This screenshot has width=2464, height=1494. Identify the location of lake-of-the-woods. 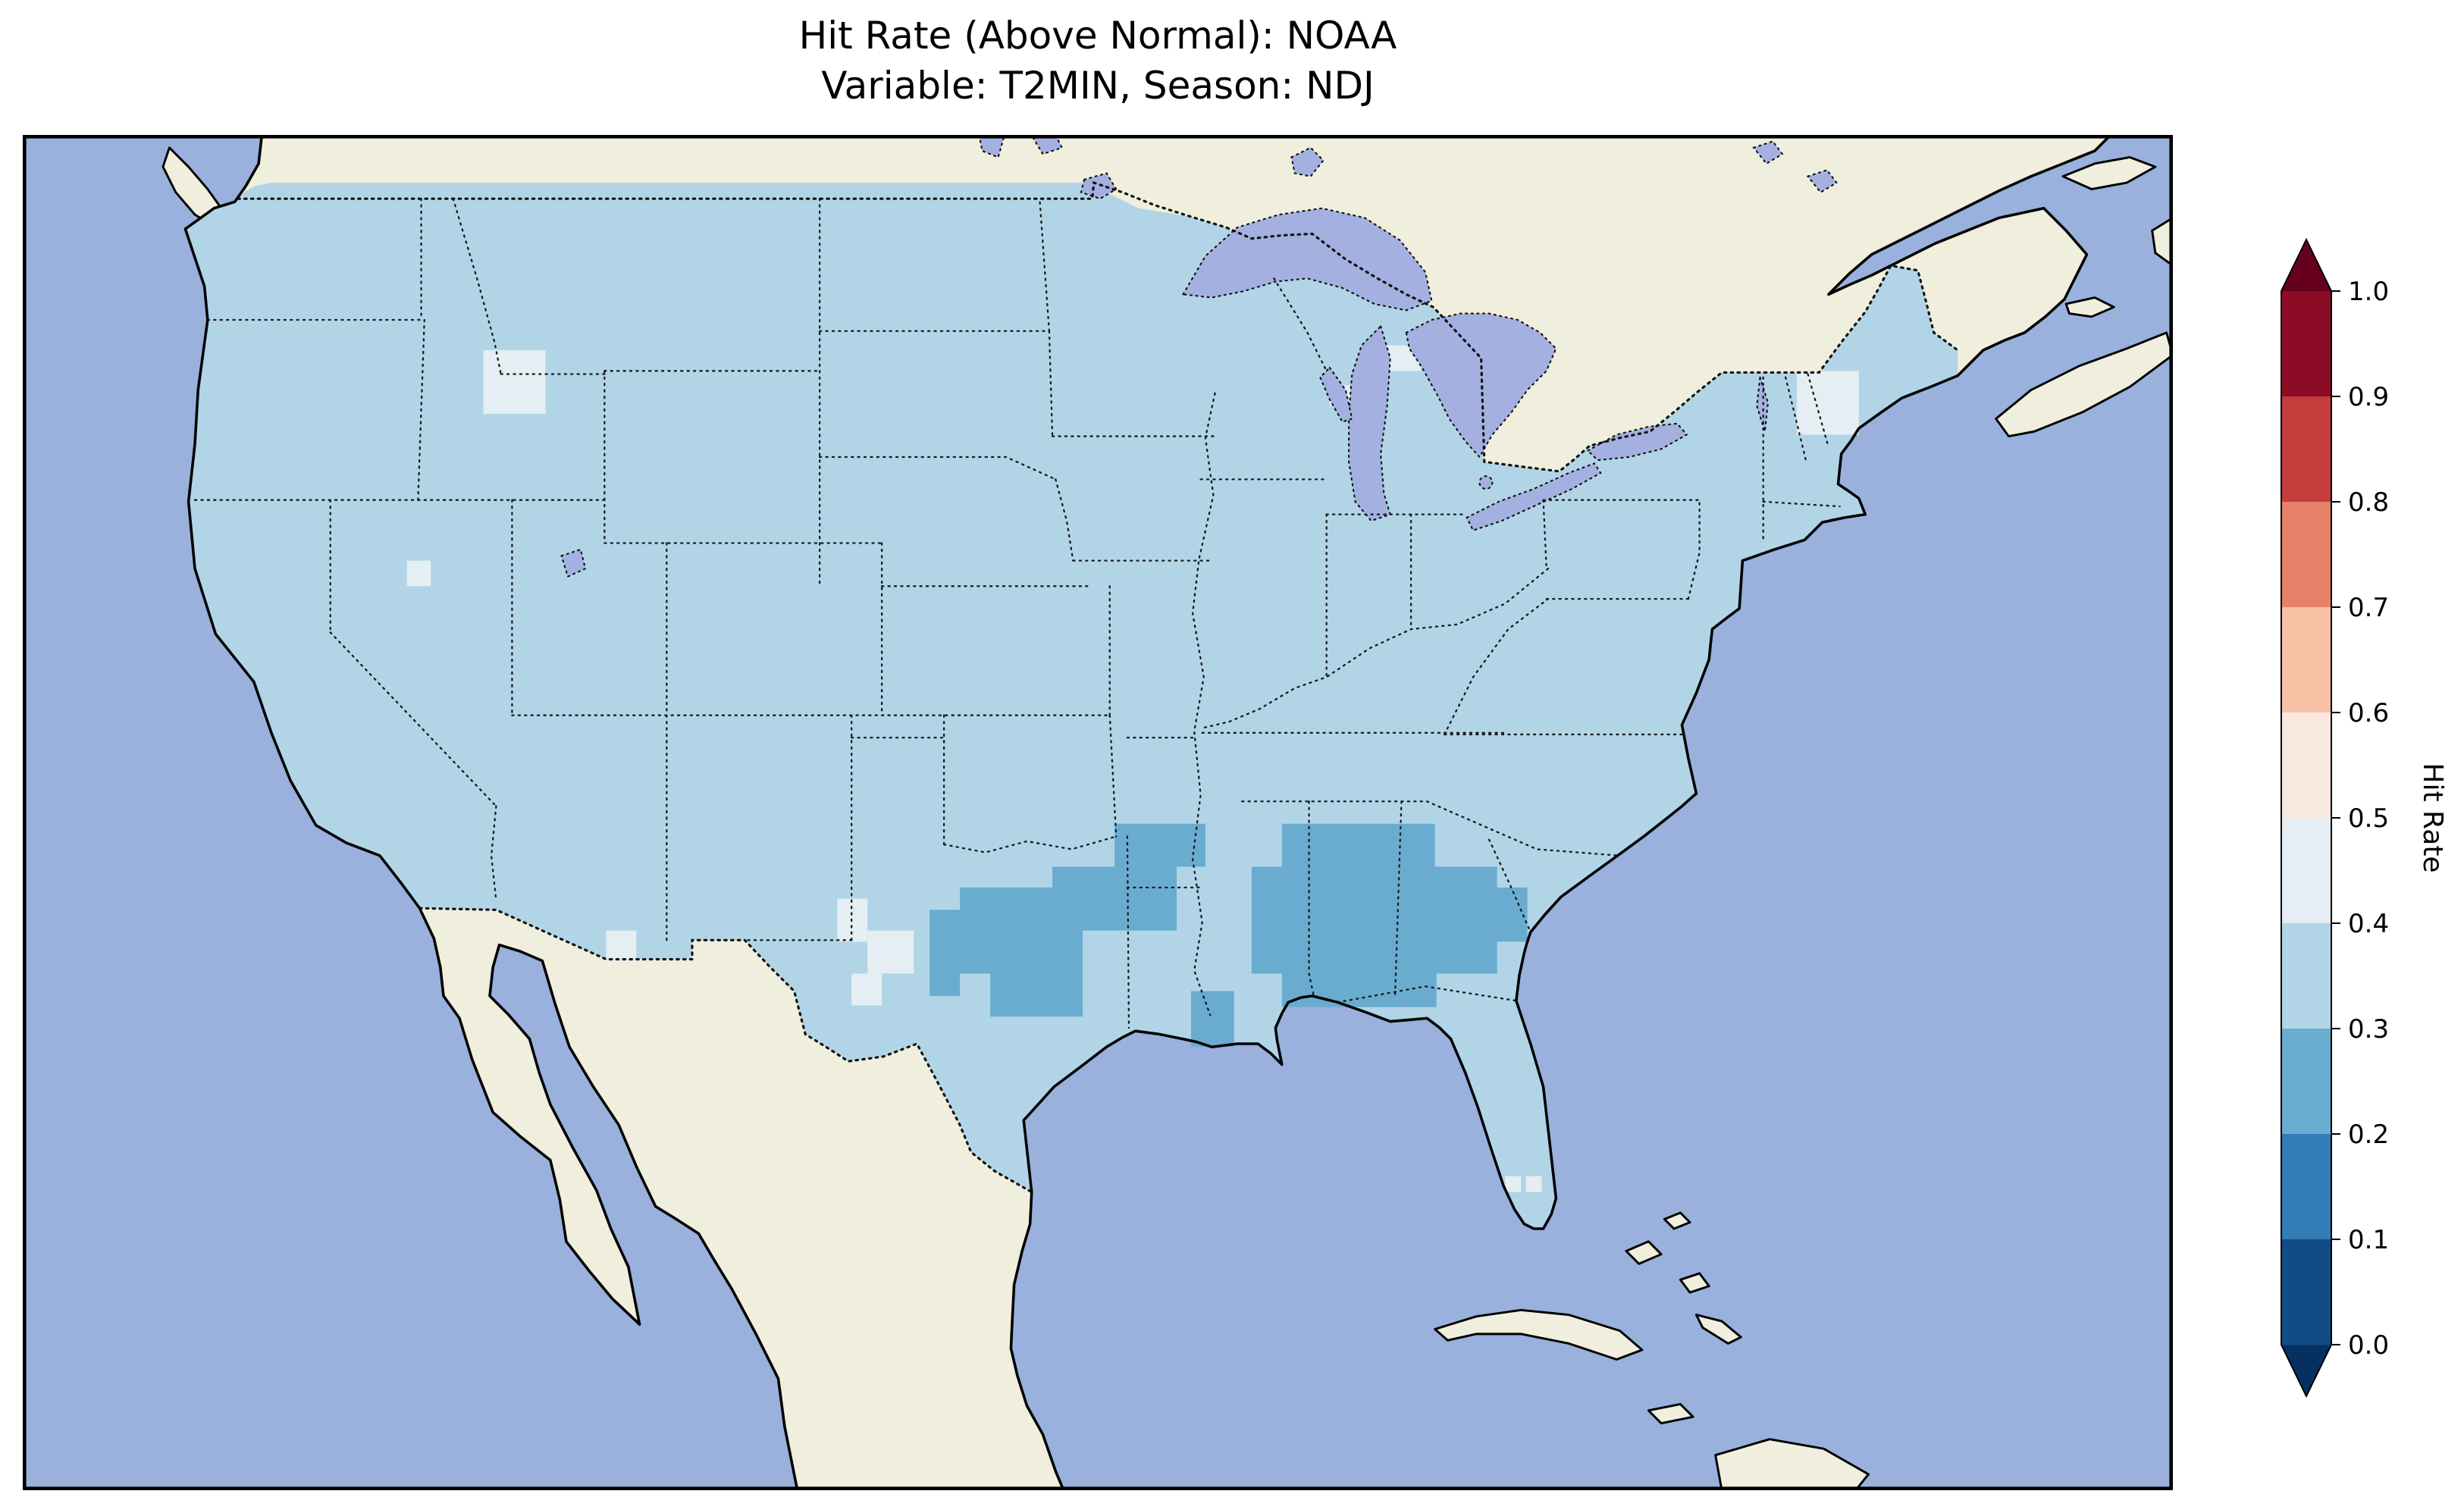
(1099, 186).